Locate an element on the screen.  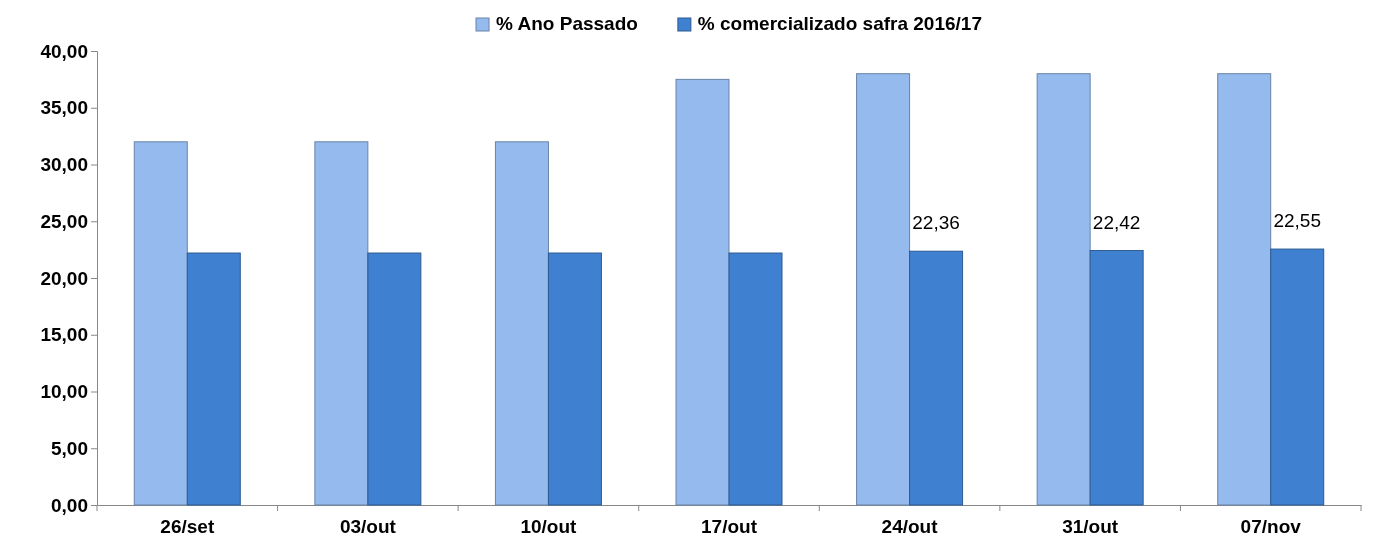
y-tick-label: 10,00 is located at coordinates (64, 392).